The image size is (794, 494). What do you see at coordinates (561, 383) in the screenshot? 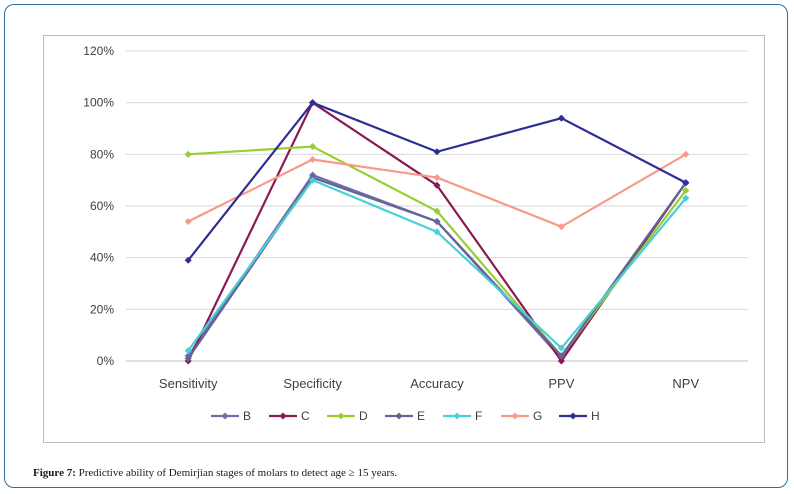
I see `x-category-label: PPV` at bounding box center [561, 383].